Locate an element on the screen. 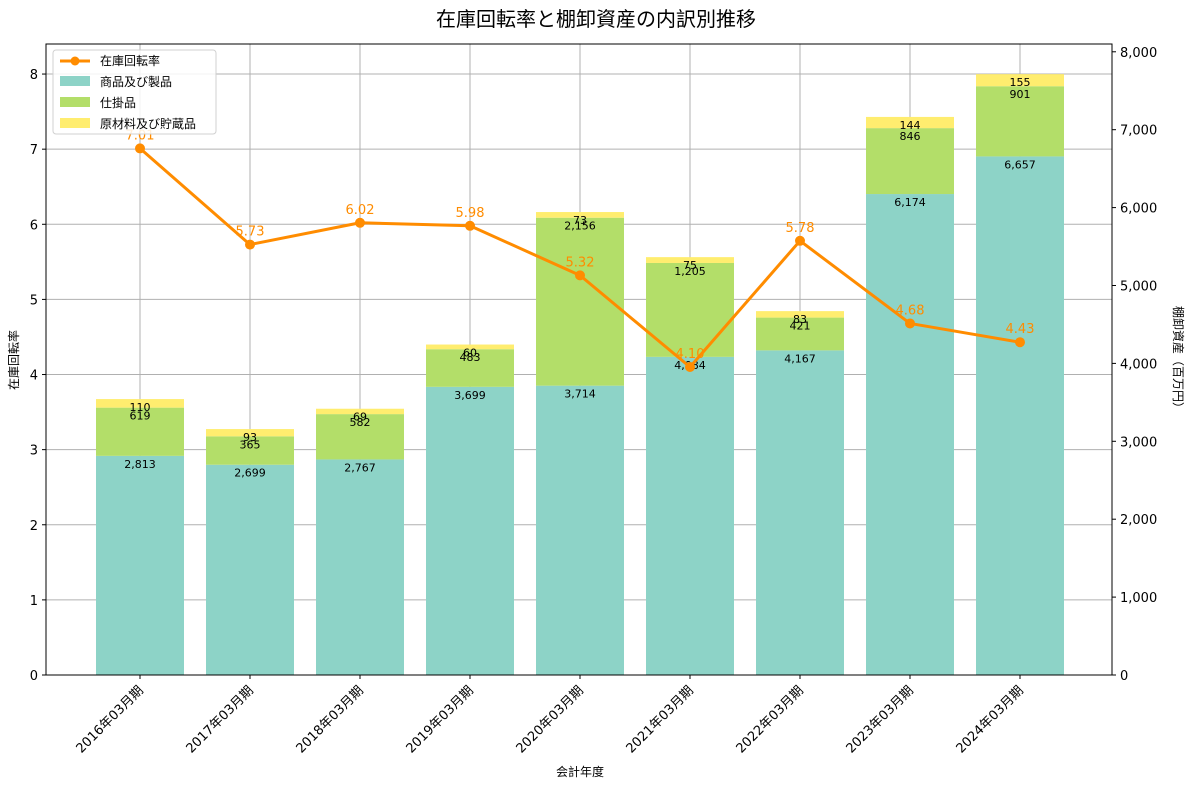 The height and width of the screenshot is (789, 1190). left-tick-label: 2 is located at coordinates (34, 526).